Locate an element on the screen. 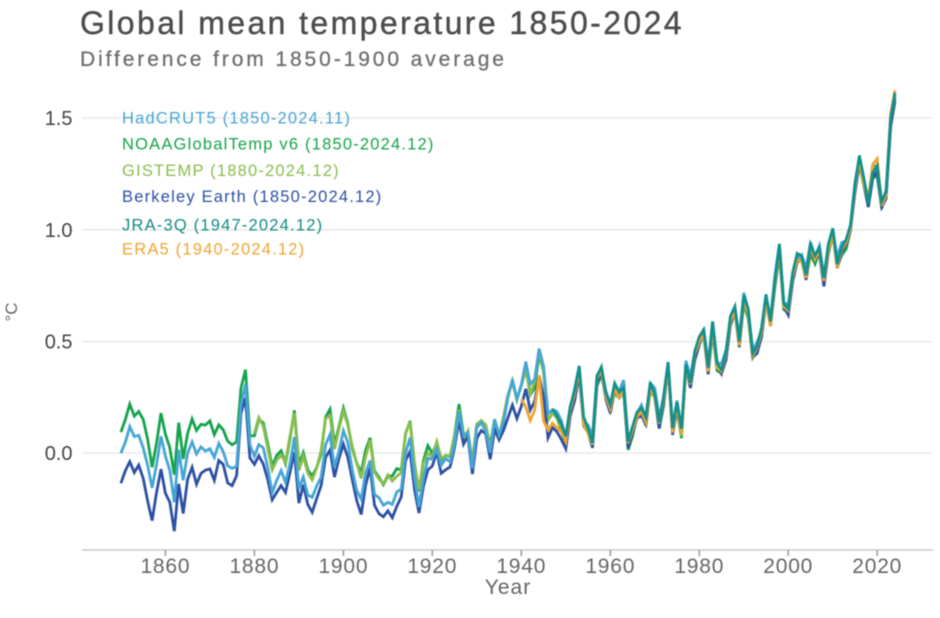 Image resolution: width=940 pixels, height=618 pixels. svg-text: ERA5 (1940-2024.12) is located at coordinates (213, 250).